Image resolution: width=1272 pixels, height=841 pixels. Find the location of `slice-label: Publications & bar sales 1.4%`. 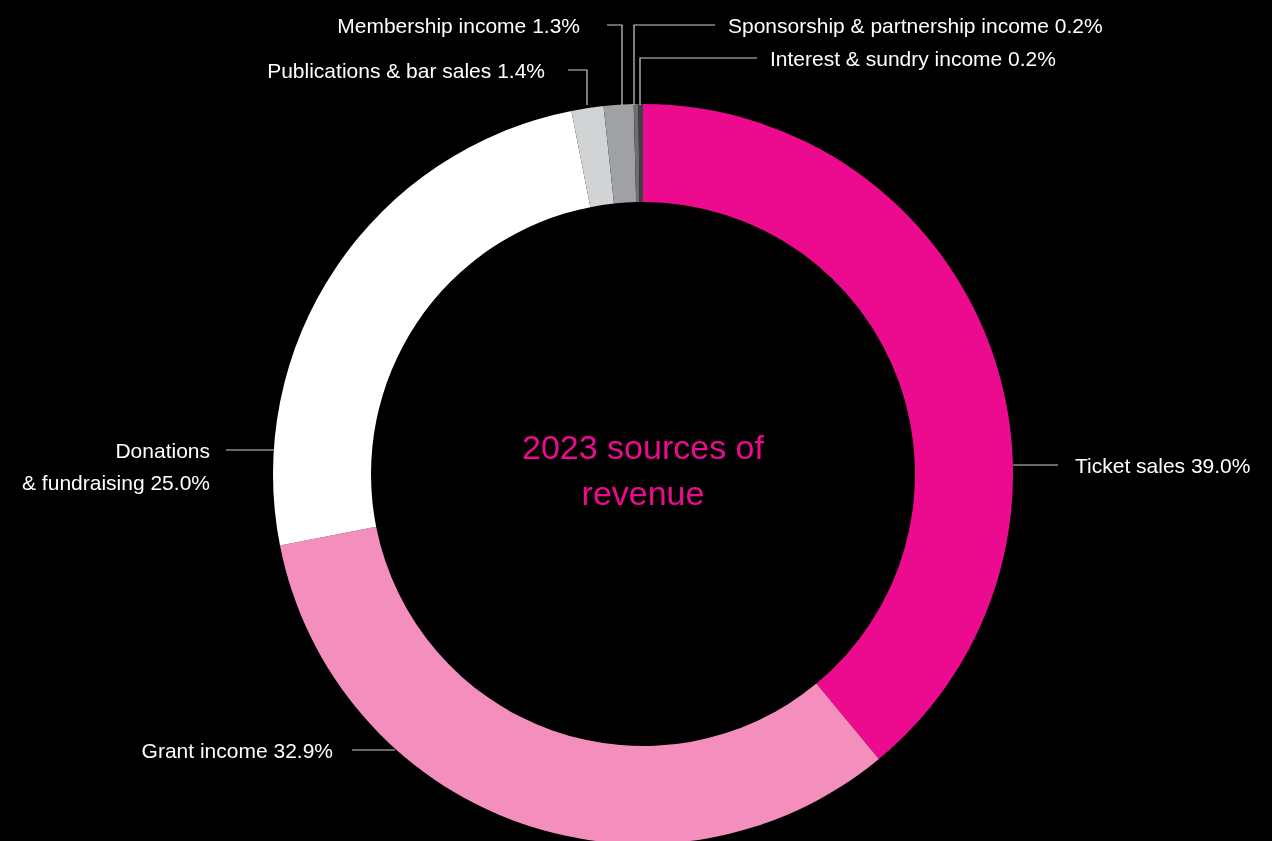

slice-label: Publications & bar sales 1.4% is located at coordinates (406, 70).